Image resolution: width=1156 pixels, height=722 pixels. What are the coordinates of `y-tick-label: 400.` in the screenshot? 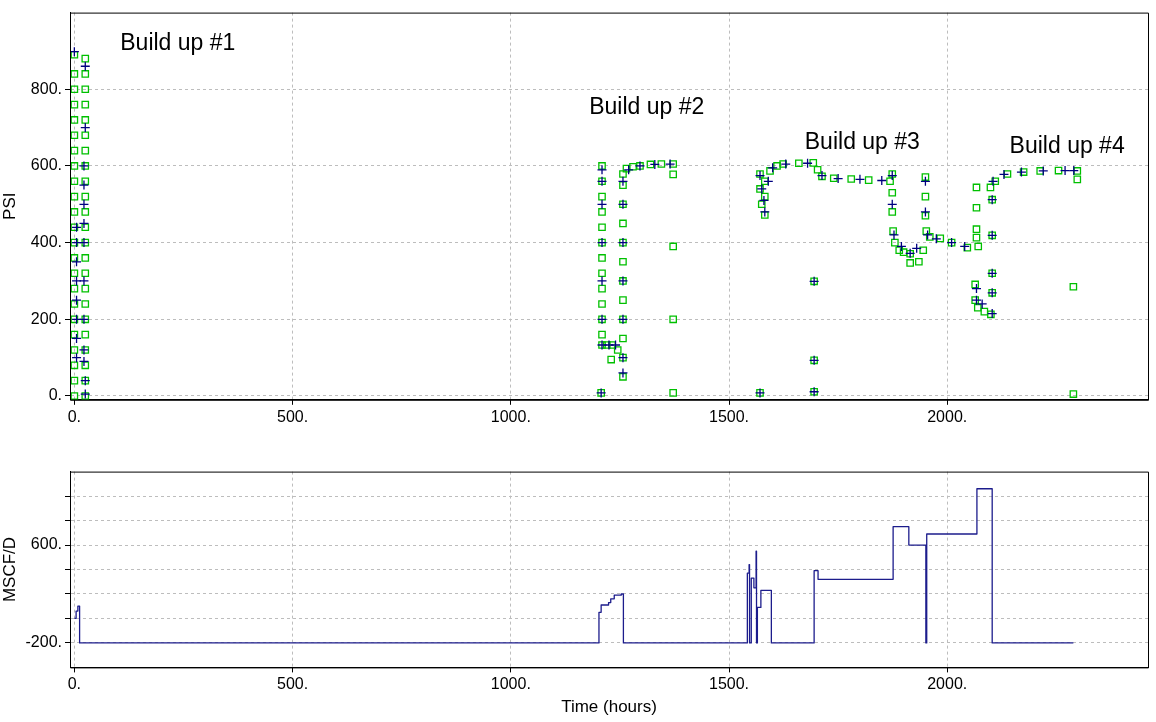 It's located at (46, 242).